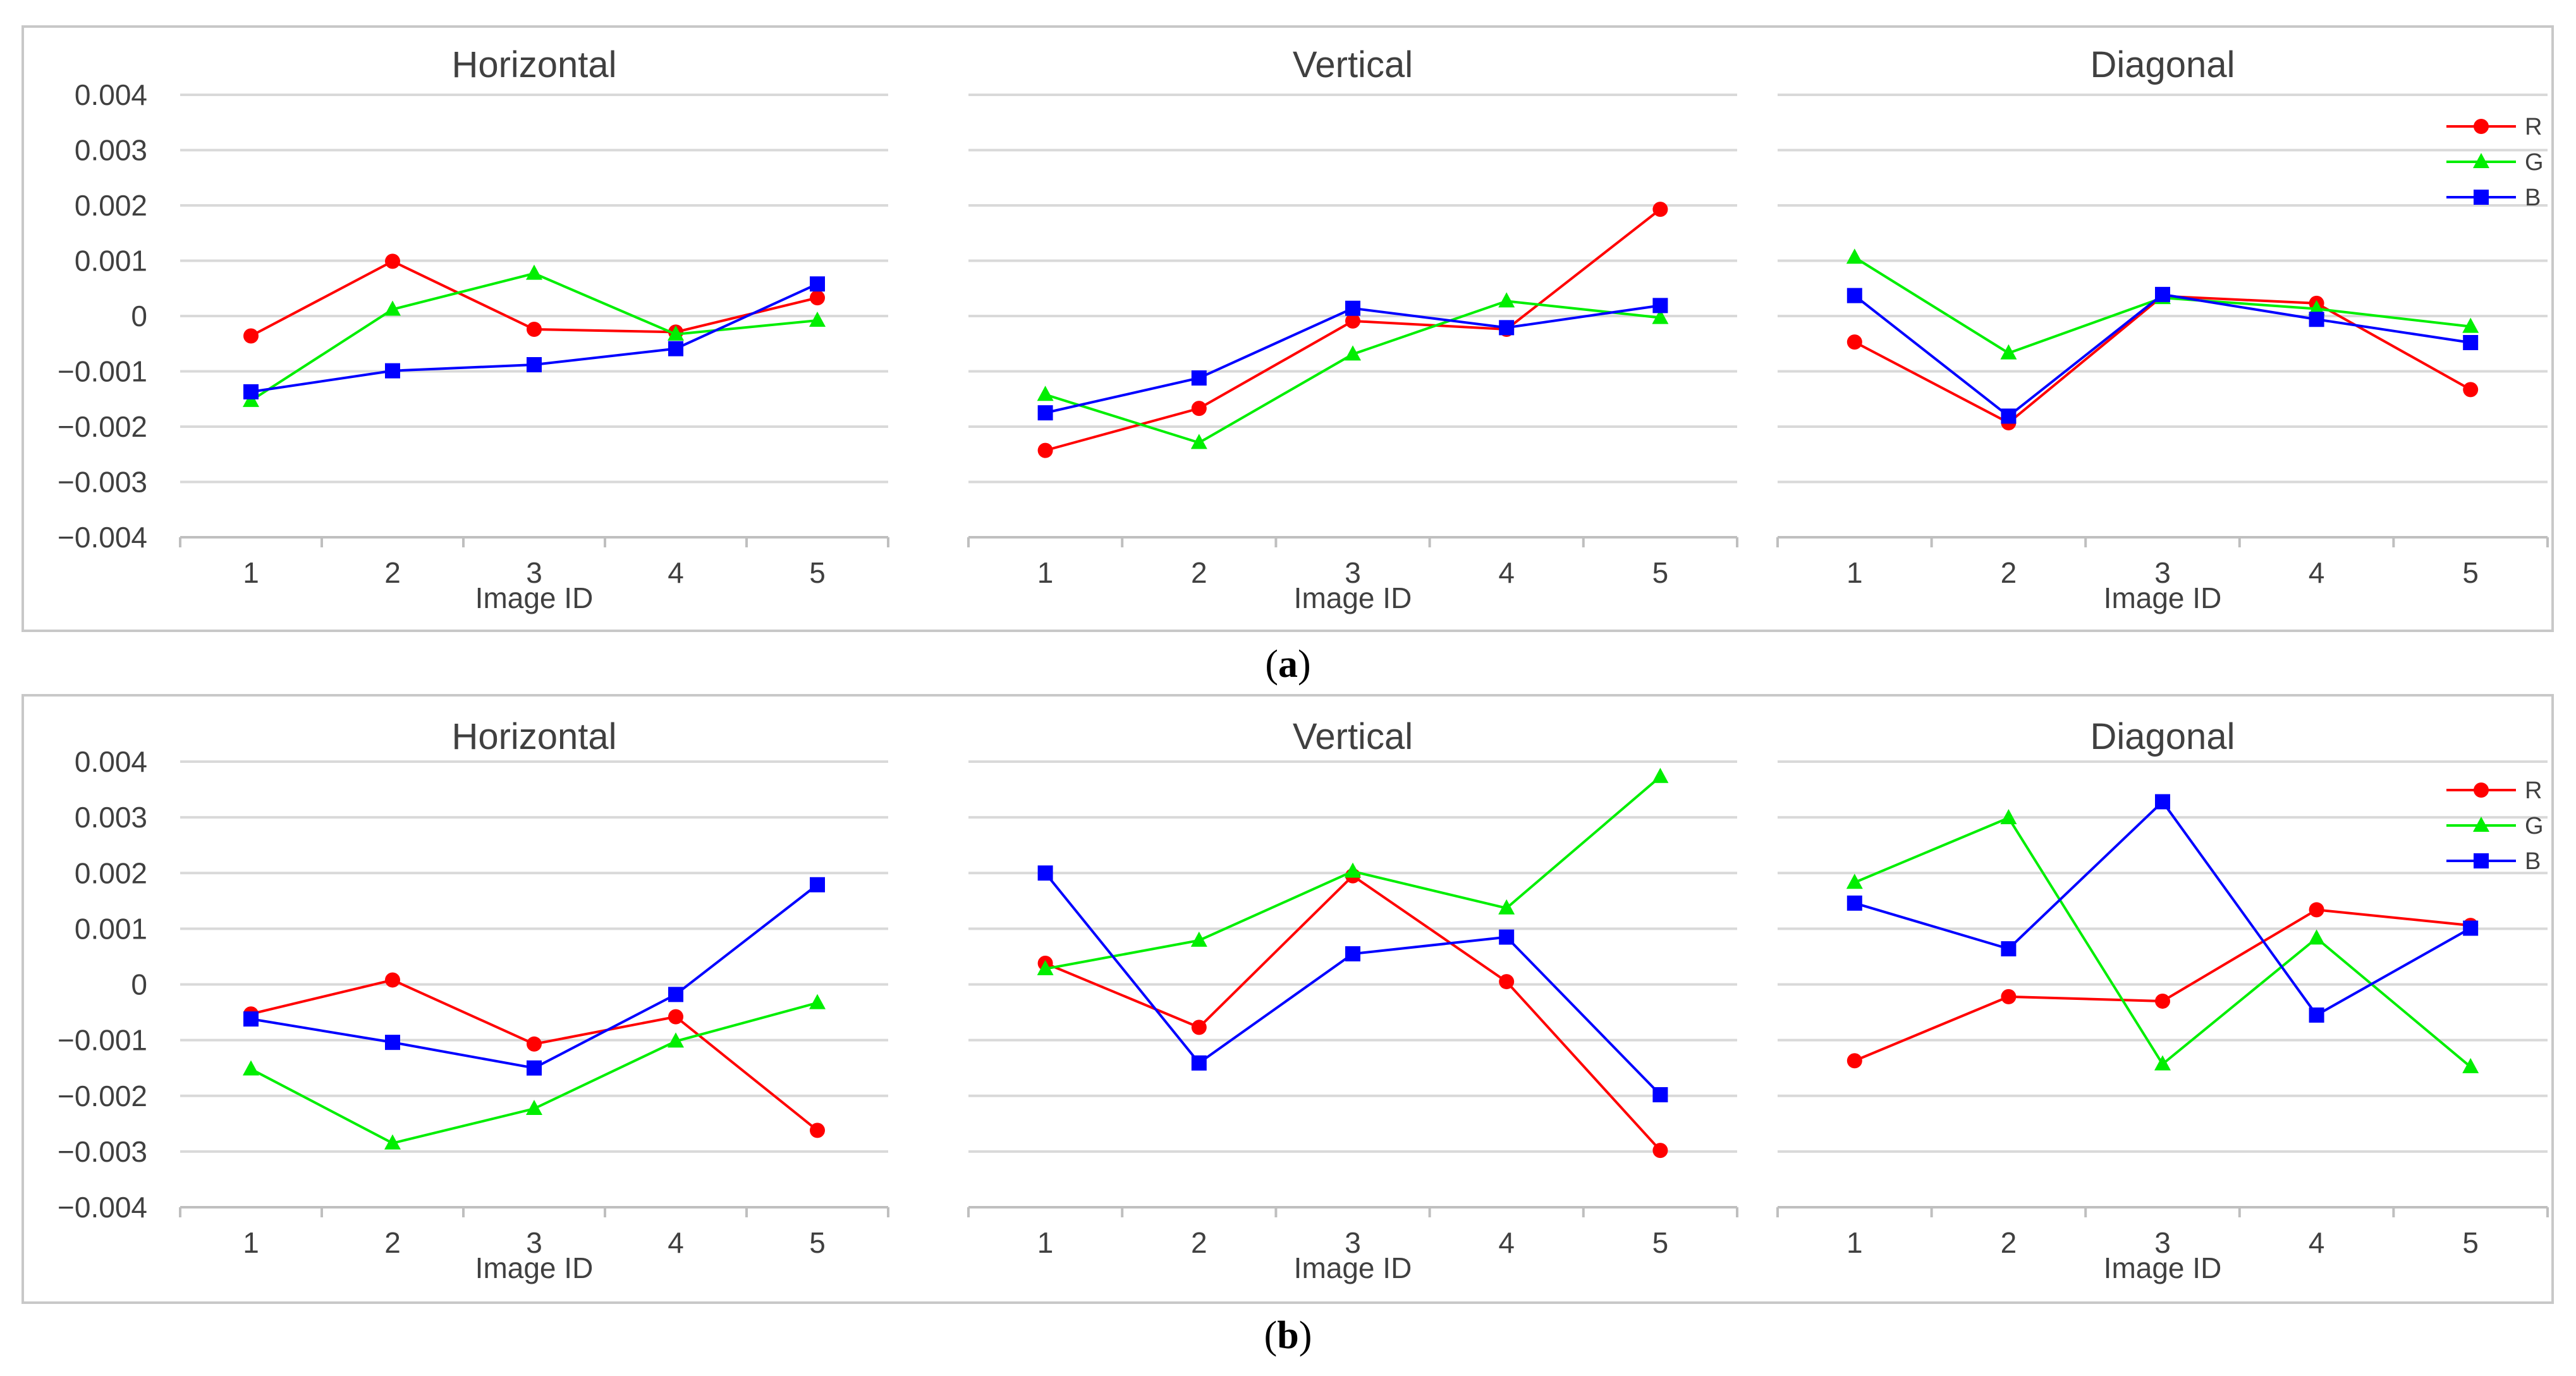  Describe the element at coordinates (1304, 664) in the screenshot. I see `caption-a-close: )` at that location.